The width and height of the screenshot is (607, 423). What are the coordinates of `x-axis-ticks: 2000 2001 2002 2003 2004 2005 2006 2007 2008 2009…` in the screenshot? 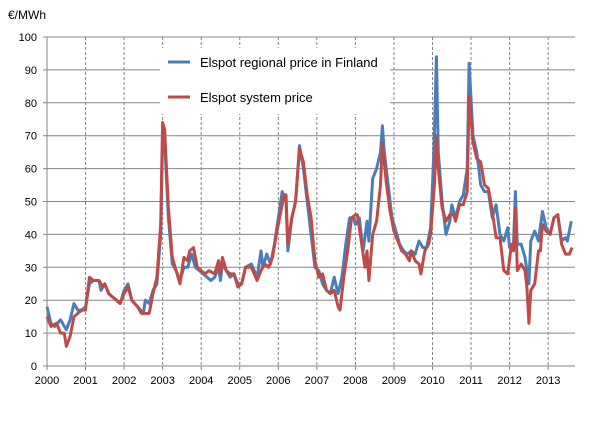 It's located at (298, 381).